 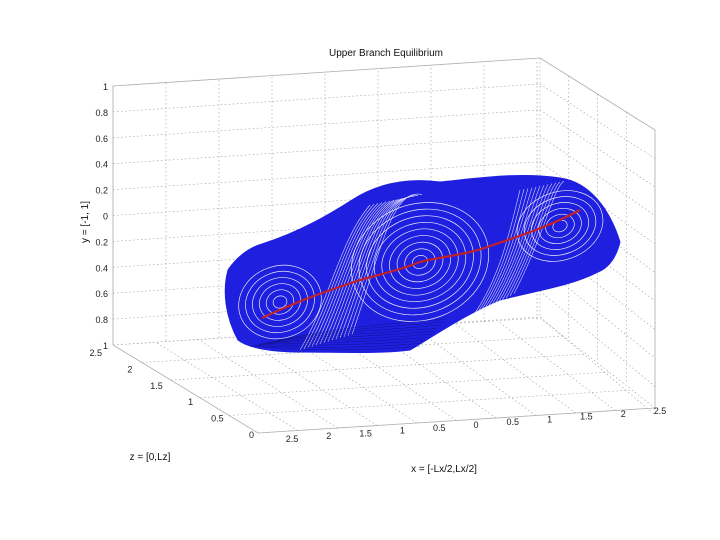 I want to click on z-tick-label: 1, so click(x=190, y=402).